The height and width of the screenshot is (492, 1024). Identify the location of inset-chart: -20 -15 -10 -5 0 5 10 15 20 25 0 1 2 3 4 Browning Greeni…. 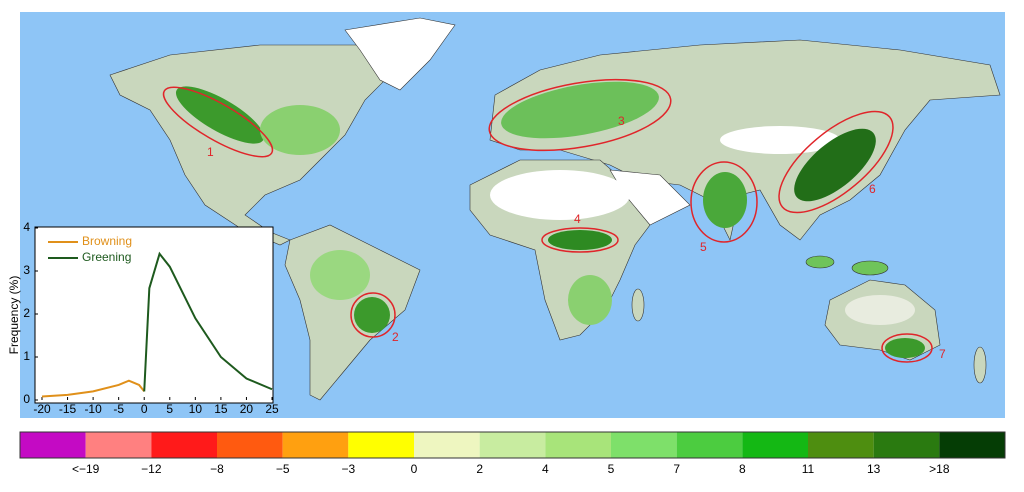
(151, 318).